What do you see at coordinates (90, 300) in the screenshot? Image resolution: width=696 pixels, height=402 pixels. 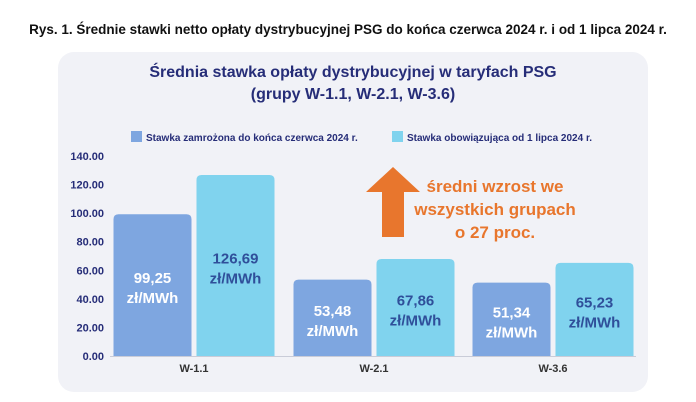 I see `y-tick-label: 40.00` at bounding box center [90, 300].